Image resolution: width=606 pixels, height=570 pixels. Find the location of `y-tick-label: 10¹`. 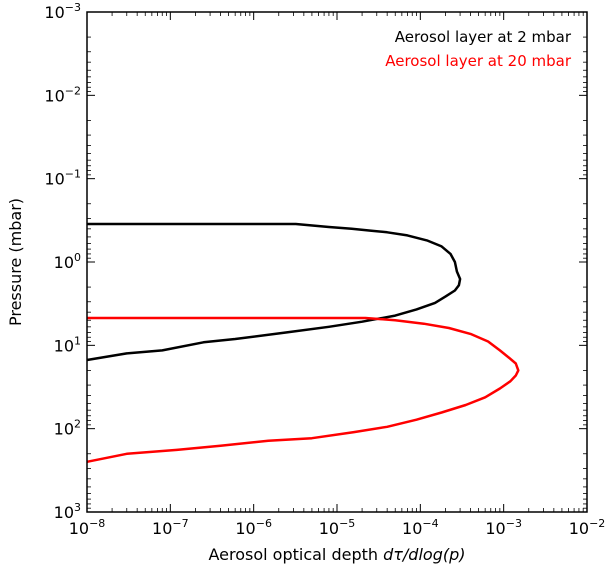

y-tick-label: 10¹ is located at coordinates (67, 344).